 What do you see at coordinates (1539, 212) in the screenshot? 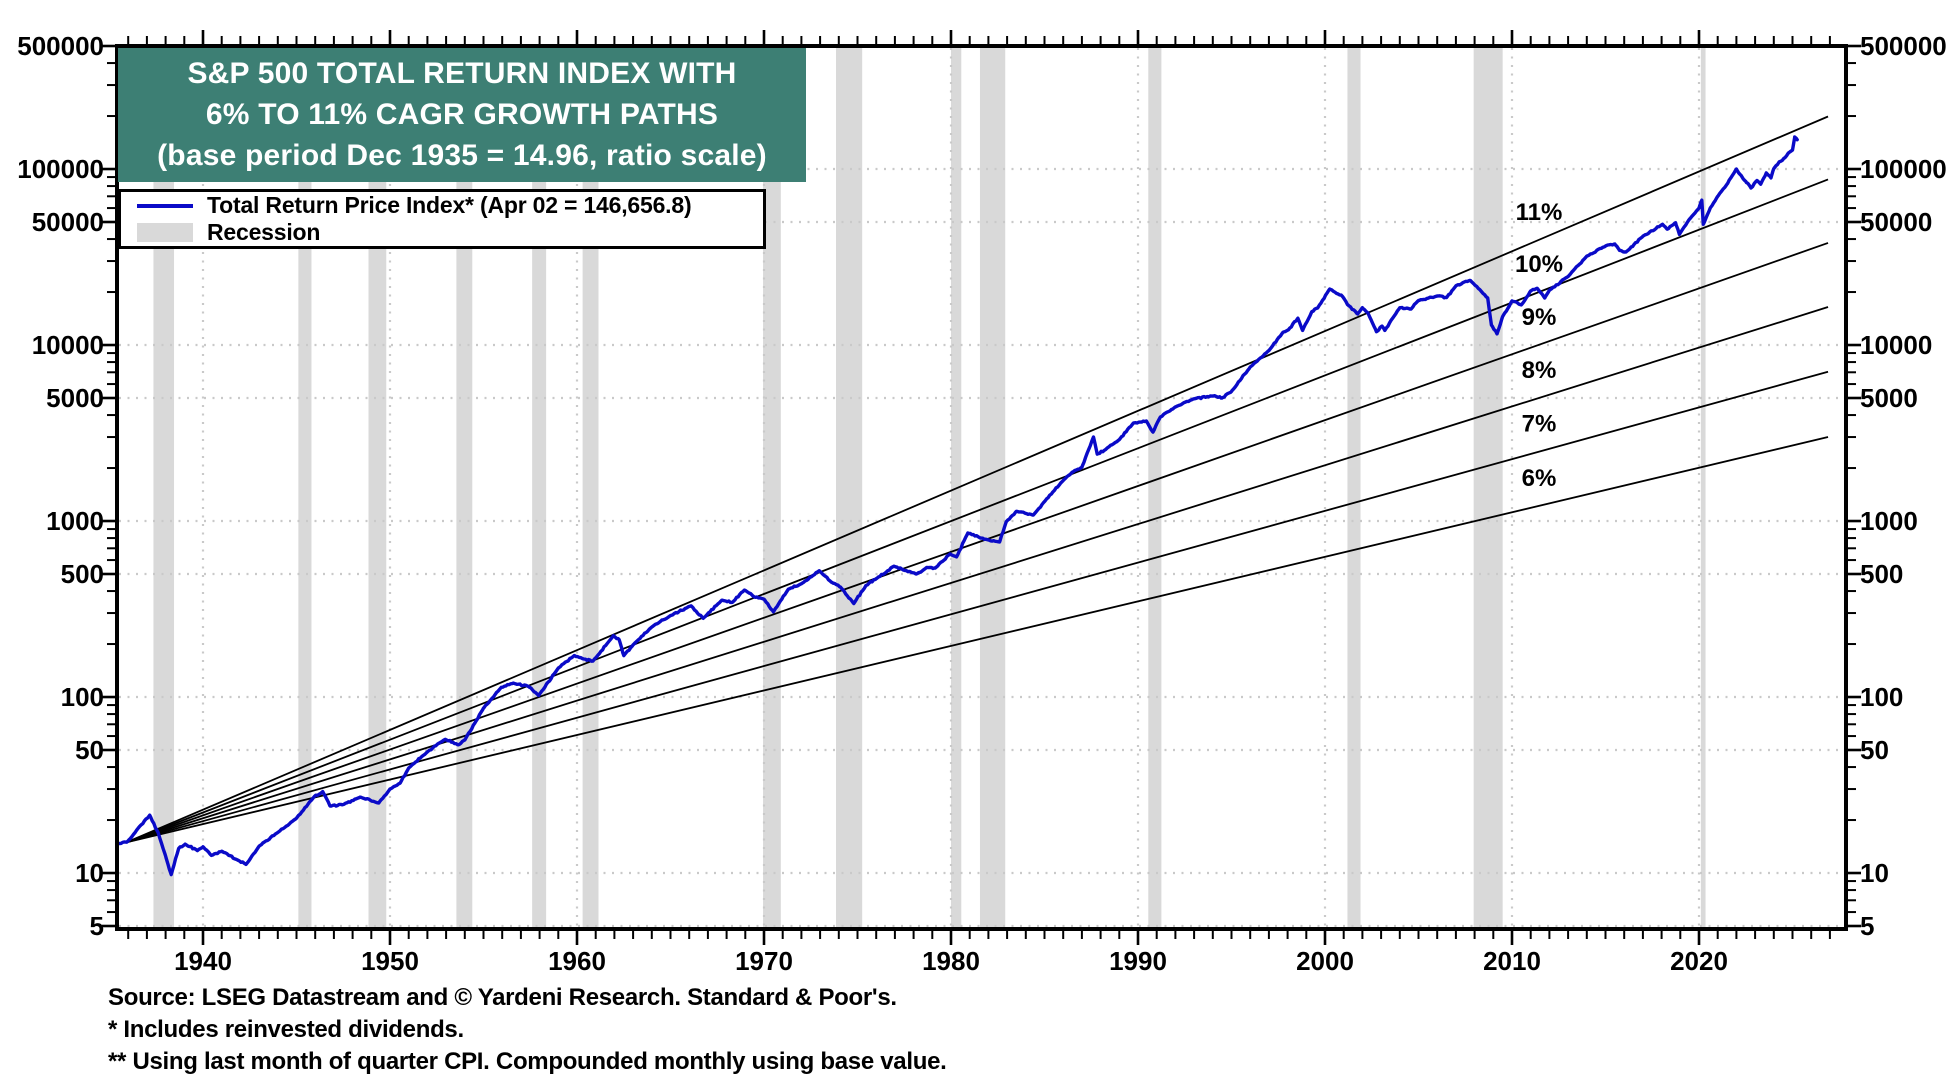
I see `cagr-label-11pct: 11%` at bounding box center [1539, 212].